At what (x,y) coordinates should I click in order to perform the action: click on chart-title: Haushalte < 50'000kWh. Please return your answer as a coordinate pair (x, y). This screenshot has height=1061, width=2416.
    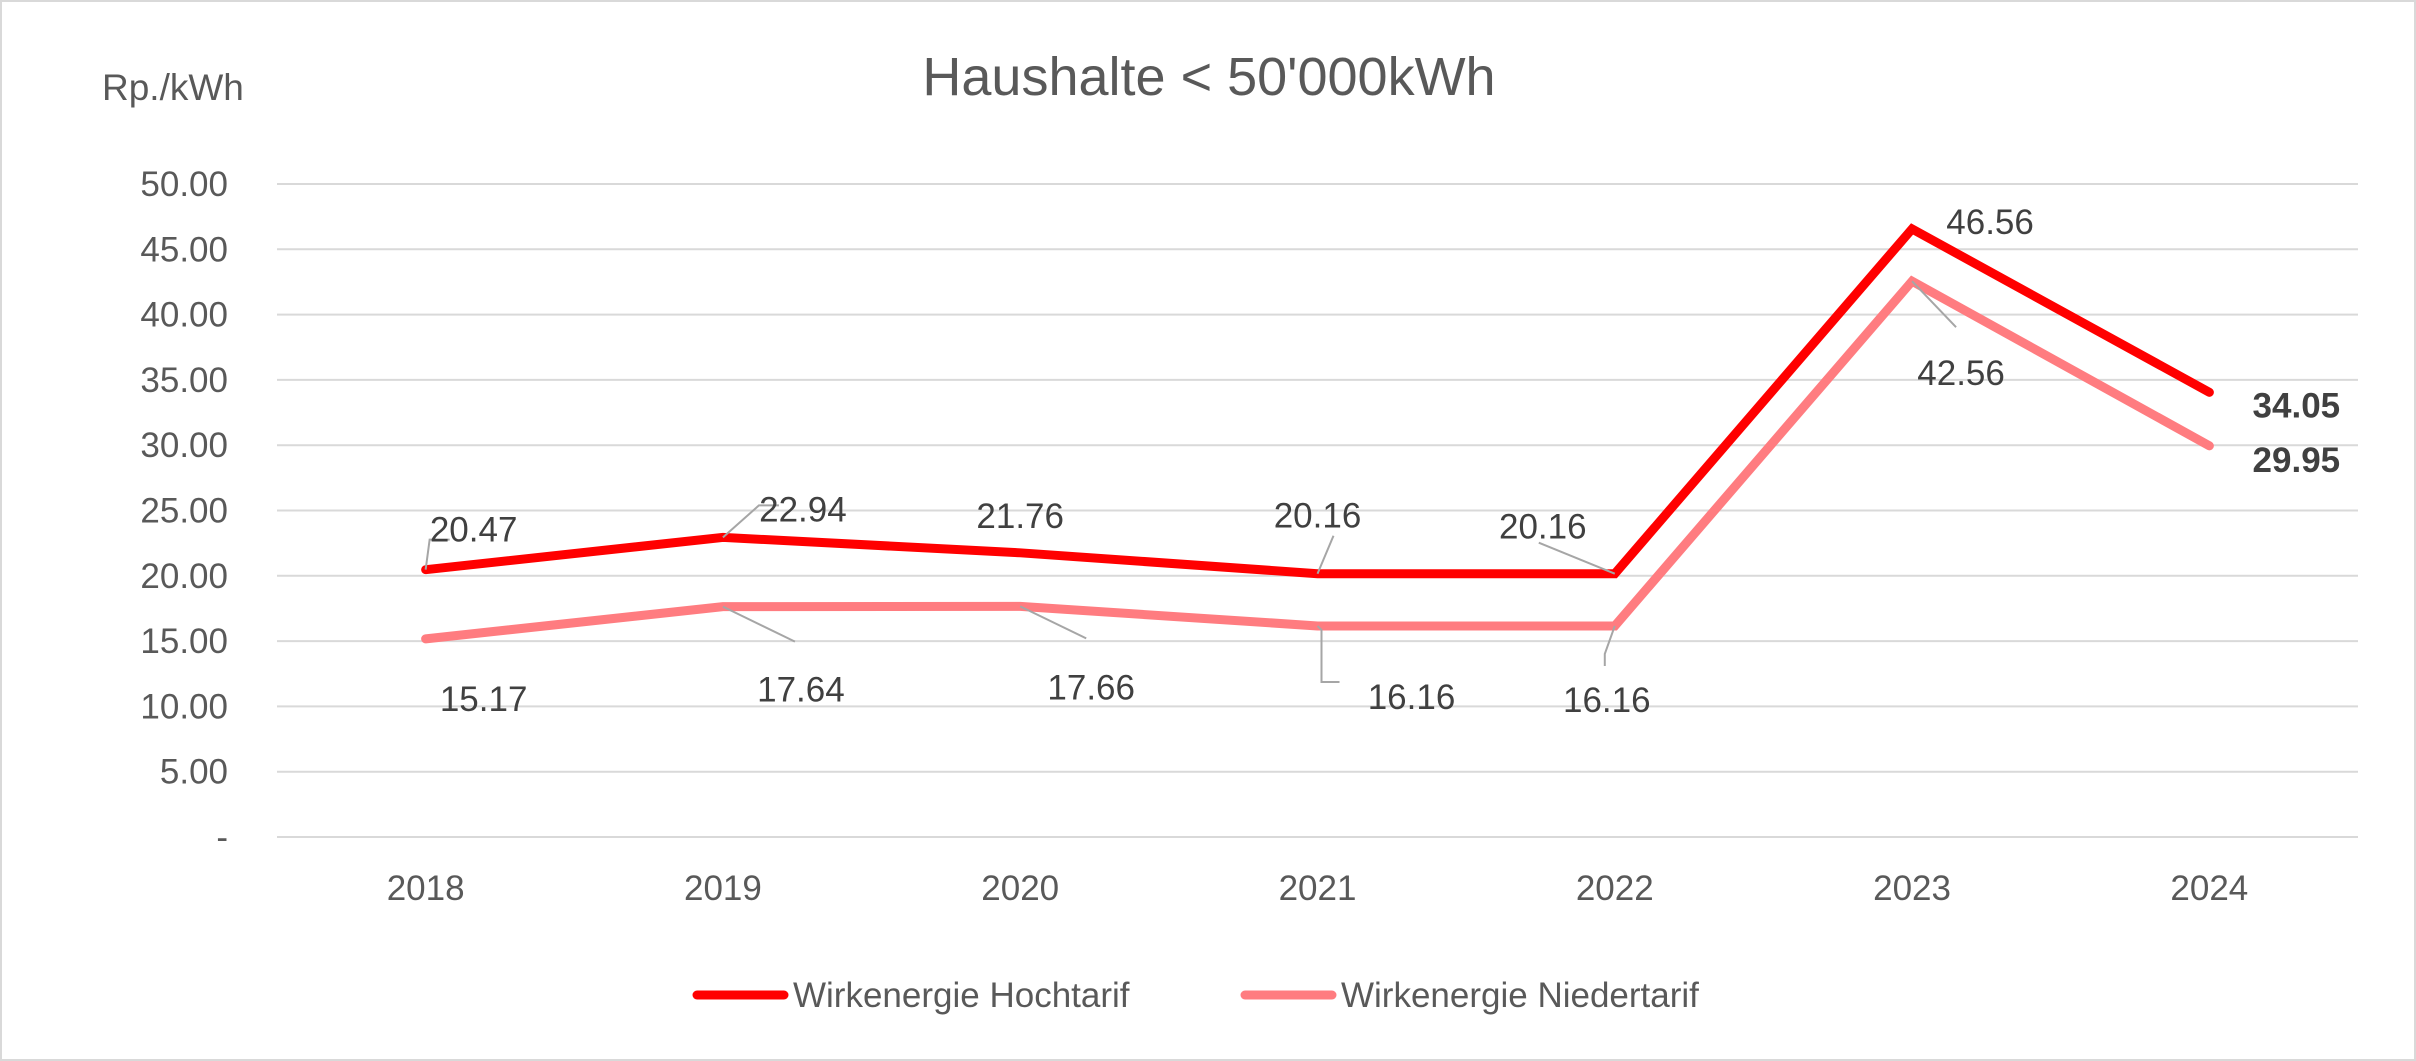
    Looking at the image, I should click on (1208, 77).